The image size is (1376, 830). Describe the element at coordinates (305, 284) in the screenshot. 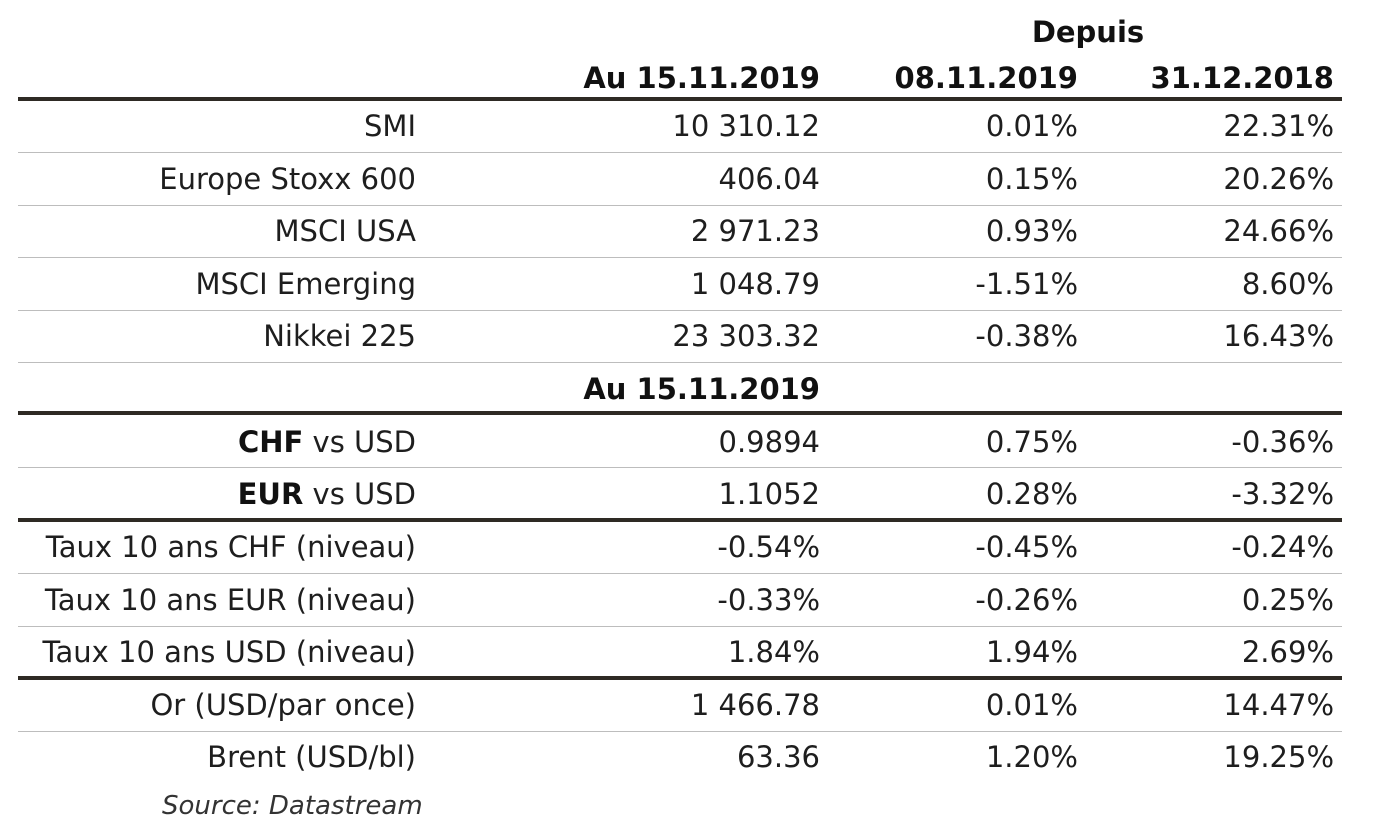

I see `row-label: MSCI Emerging` at that location.